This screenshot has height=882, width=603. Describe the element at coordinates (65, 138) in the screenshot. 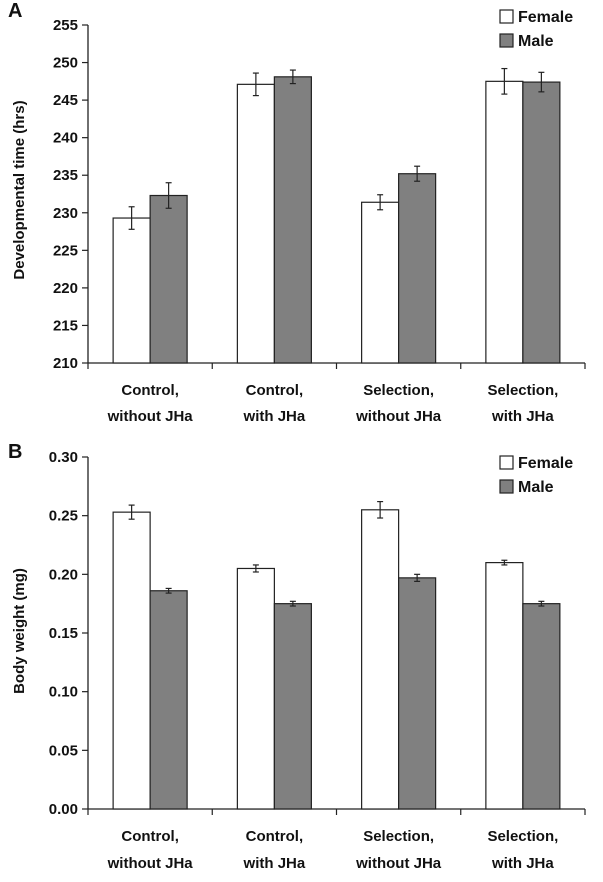

I see `y-tick-label-a-6: 240` at that location.